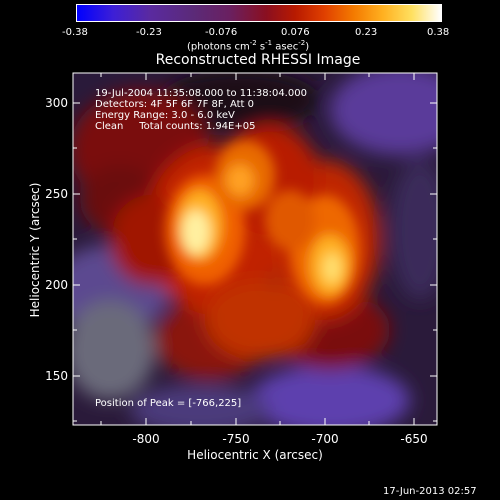 This screenshot has width=500, height=500. I want to click on info-line: Energy Range: 3.0 - 6.0 keV, so click(165, 115).